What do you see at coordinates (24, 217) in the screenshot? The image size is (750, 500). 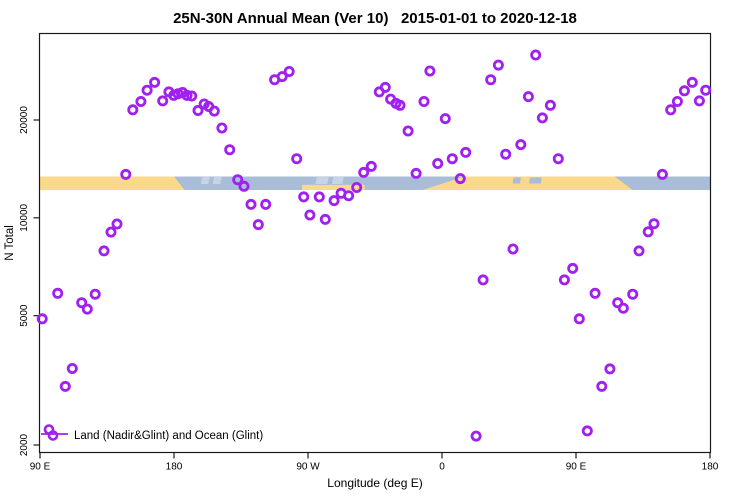 I see `y-tick-label: 10000` at bounding box center [24, 217].